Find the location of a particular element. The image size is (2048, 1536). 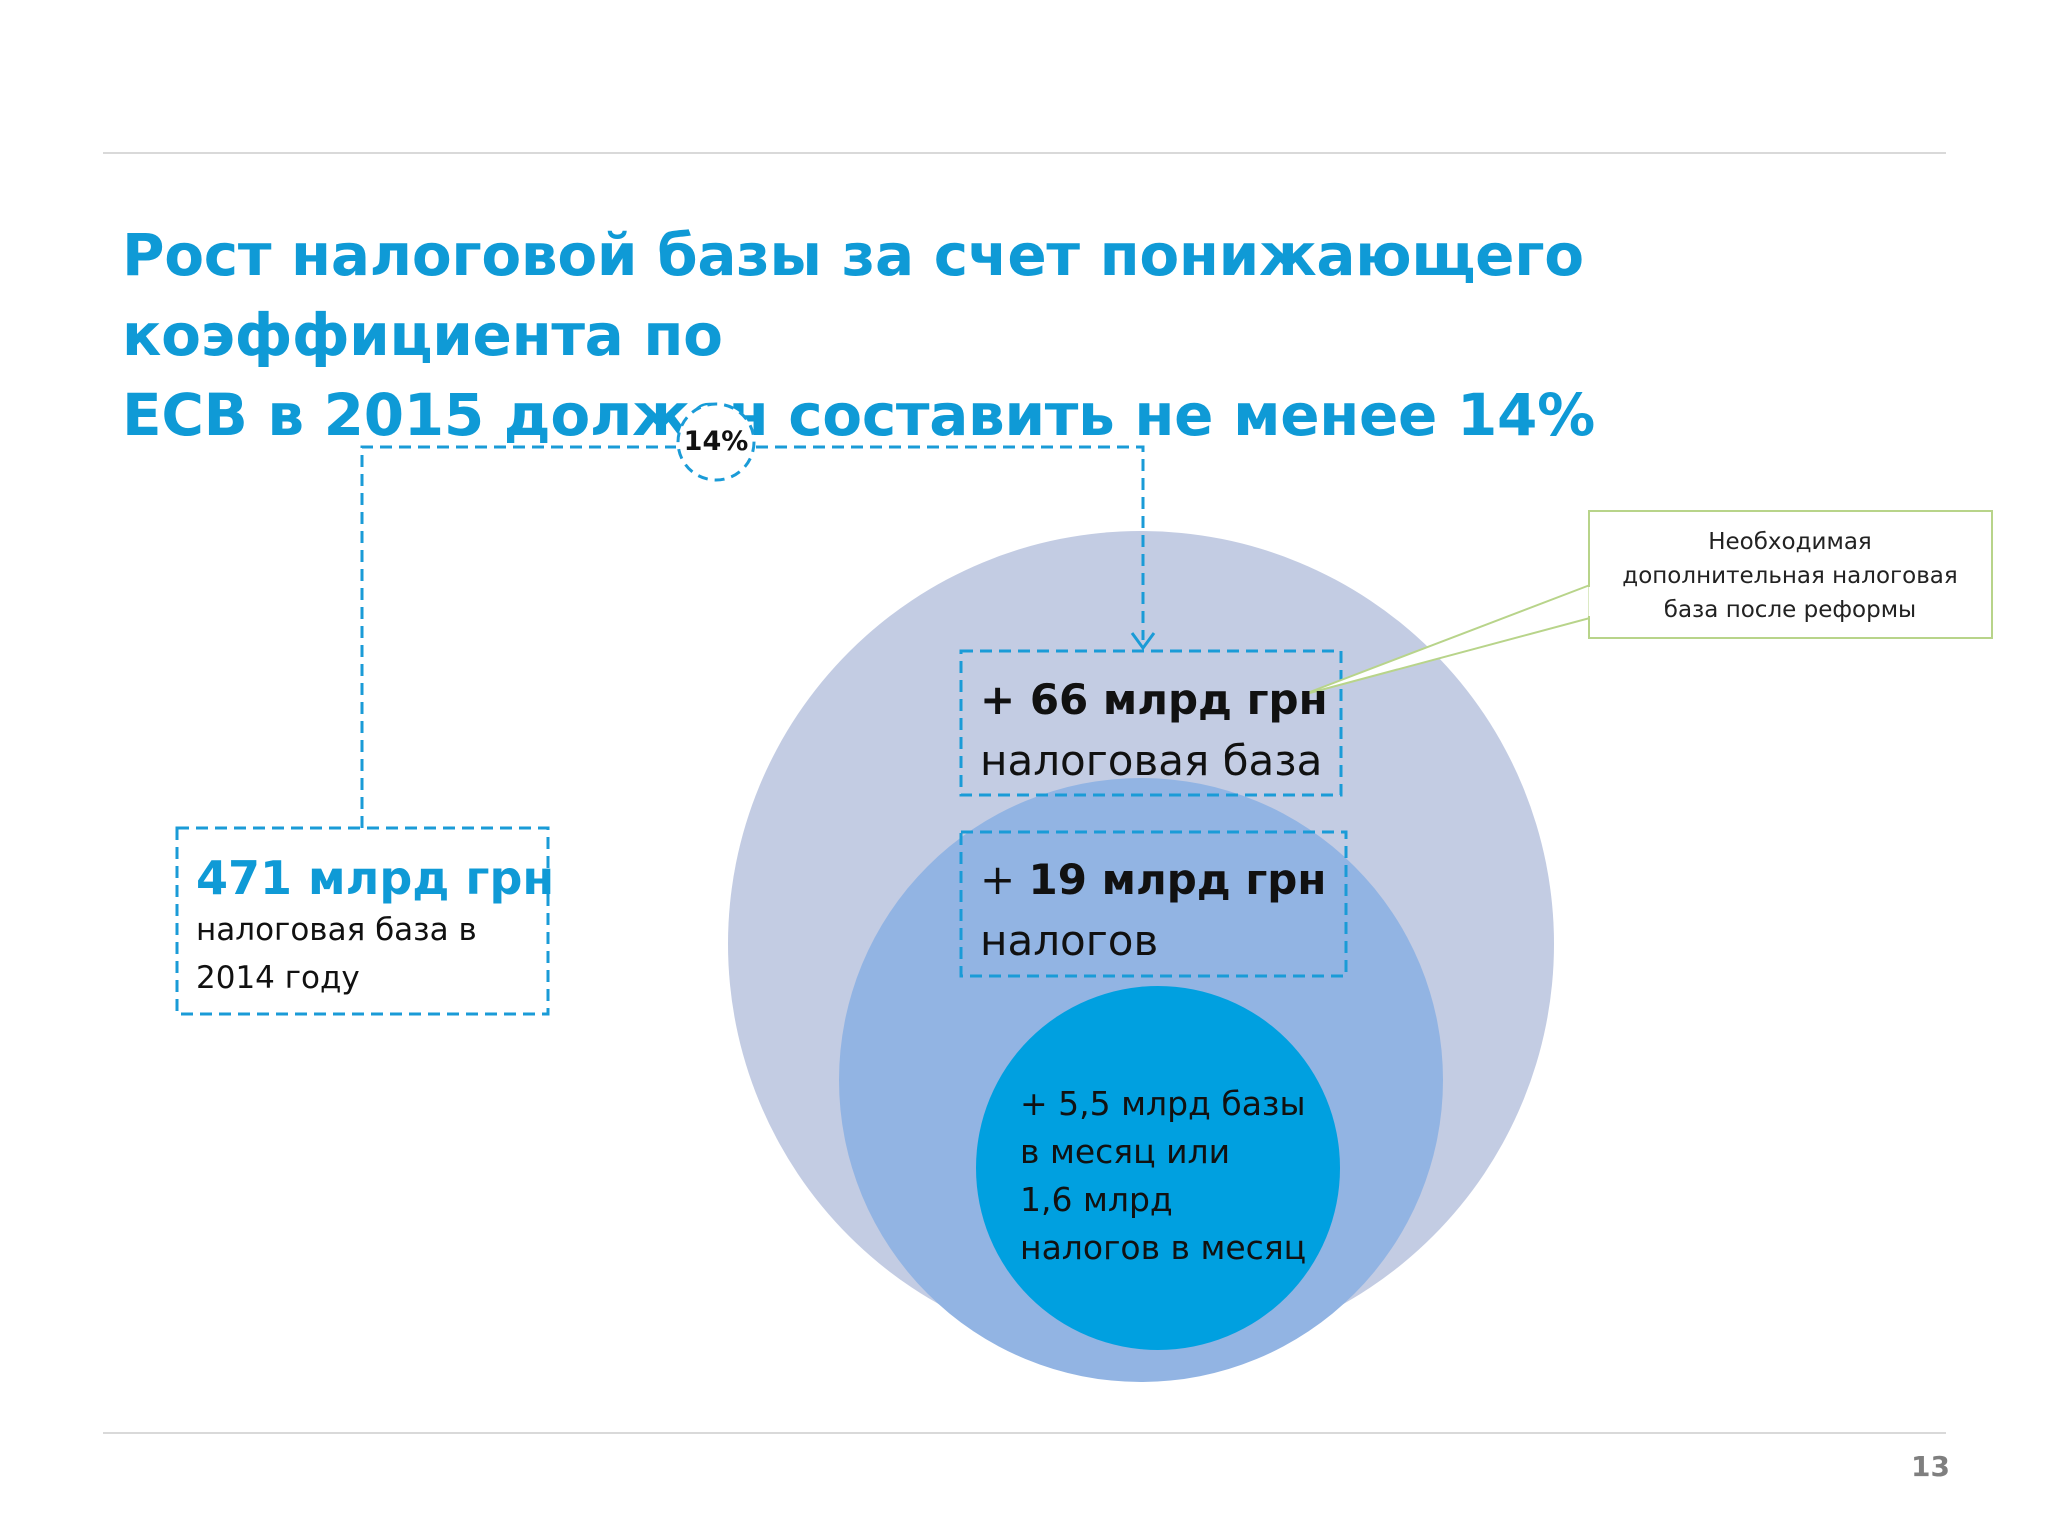

base-2014-amount: 471 млрд грн is located at coordinates (375, 878).